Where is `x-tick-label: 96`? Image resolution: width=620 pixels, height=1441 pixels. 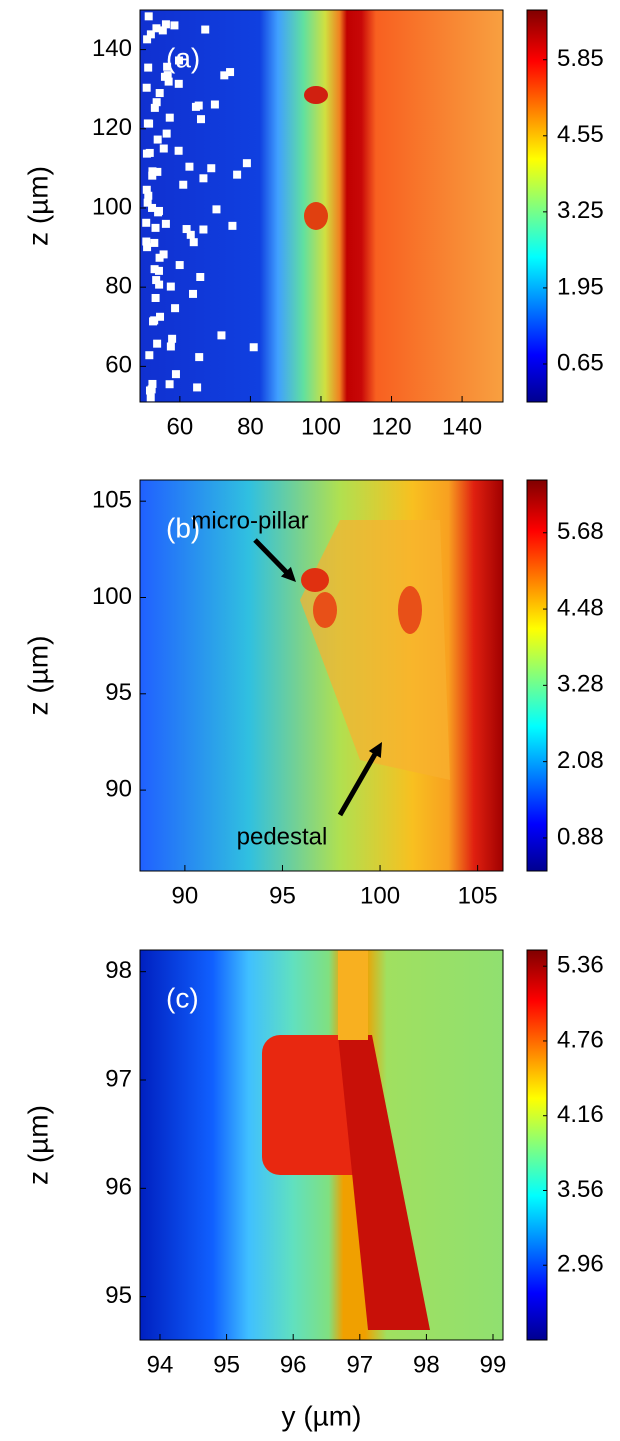 x-tick-label: 96 is located at coordinates (293, 1364).